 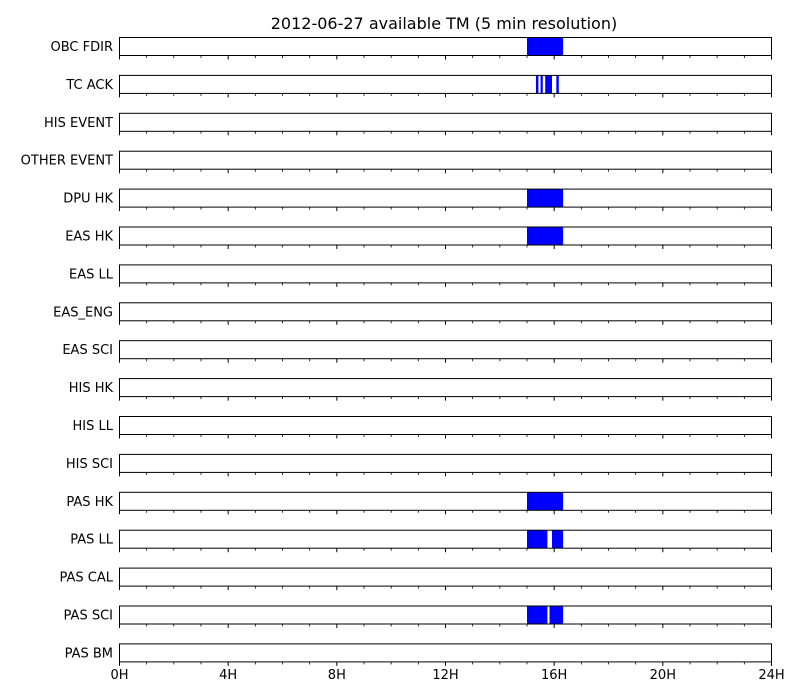 I want to click on row-pas-bm: PAS BM, so click(x=418, y=654).